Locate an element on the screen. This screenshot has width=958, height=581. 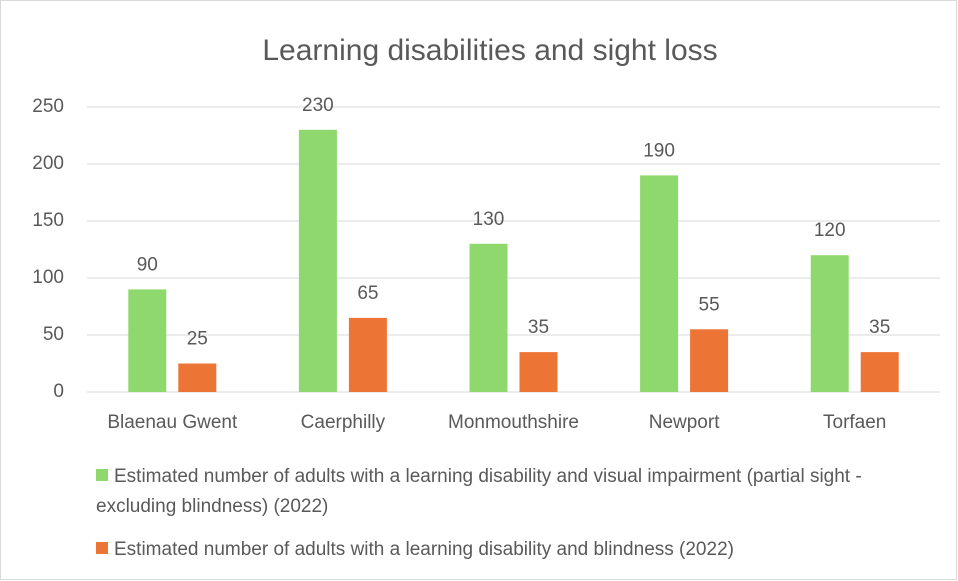
y-tick-label: 100 is located at coordinates (48, 277).